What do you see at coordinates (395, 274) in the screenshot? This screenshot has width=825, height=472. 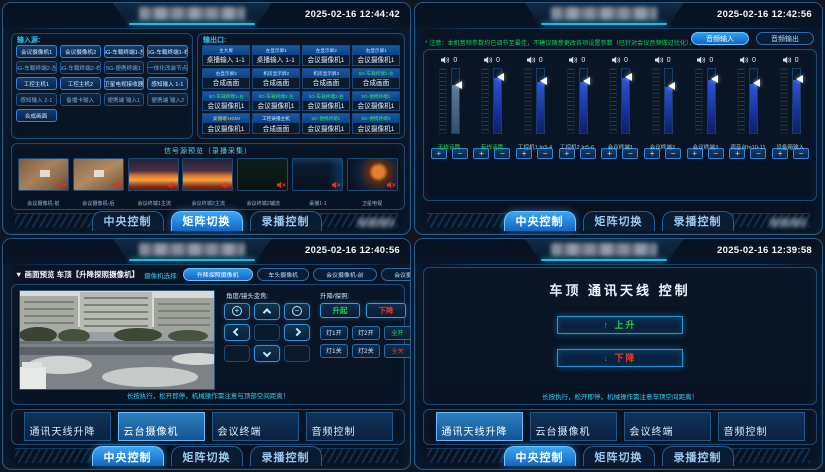 I see `camera-select-button: 会议摄像机-后` at bounding box center [395, 274].